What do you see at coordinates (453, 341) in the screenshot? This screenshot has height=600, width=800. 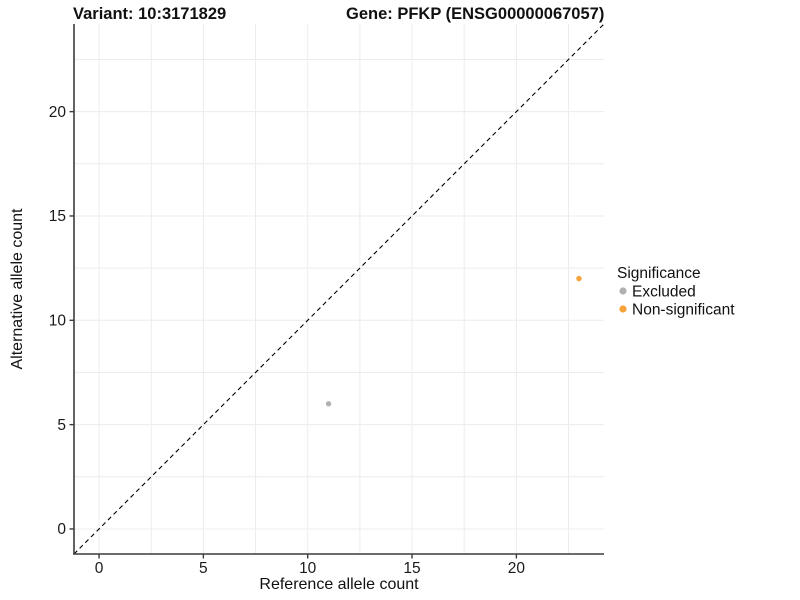 I see `data-points` at bounding box center [453, 341].